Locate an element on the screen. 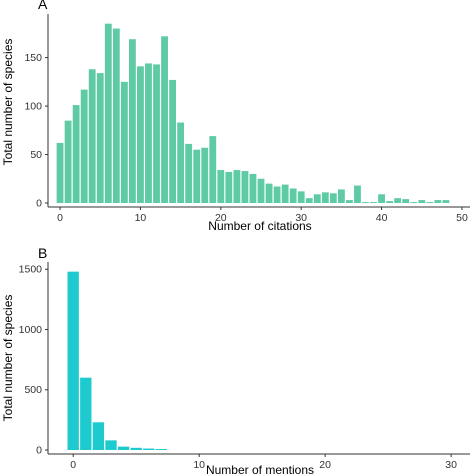 This screenshot has height=474, width=474. panel-b-y-tick-label: 0 is located at coordinates (39, 451).